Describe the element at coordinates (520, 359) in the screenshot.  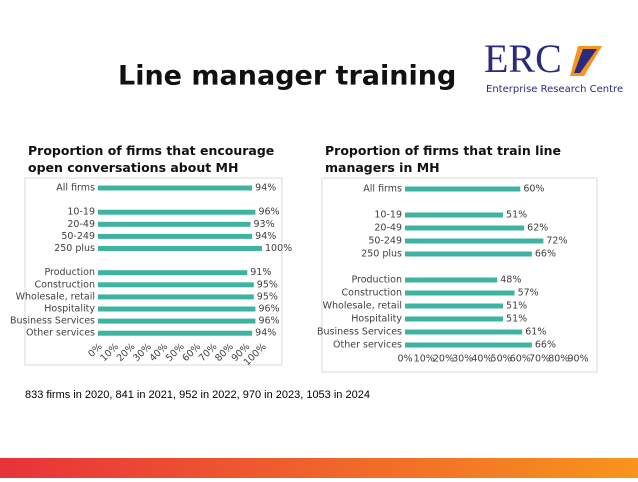
I see `x-tick-label: 60%` at that location.